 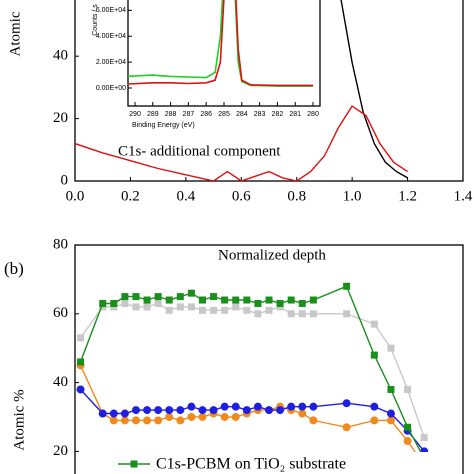 What do you see at coordinates (260, 114) in the screenshot?
I see `x-tick-label: 283` at bounding box center [260, 114].